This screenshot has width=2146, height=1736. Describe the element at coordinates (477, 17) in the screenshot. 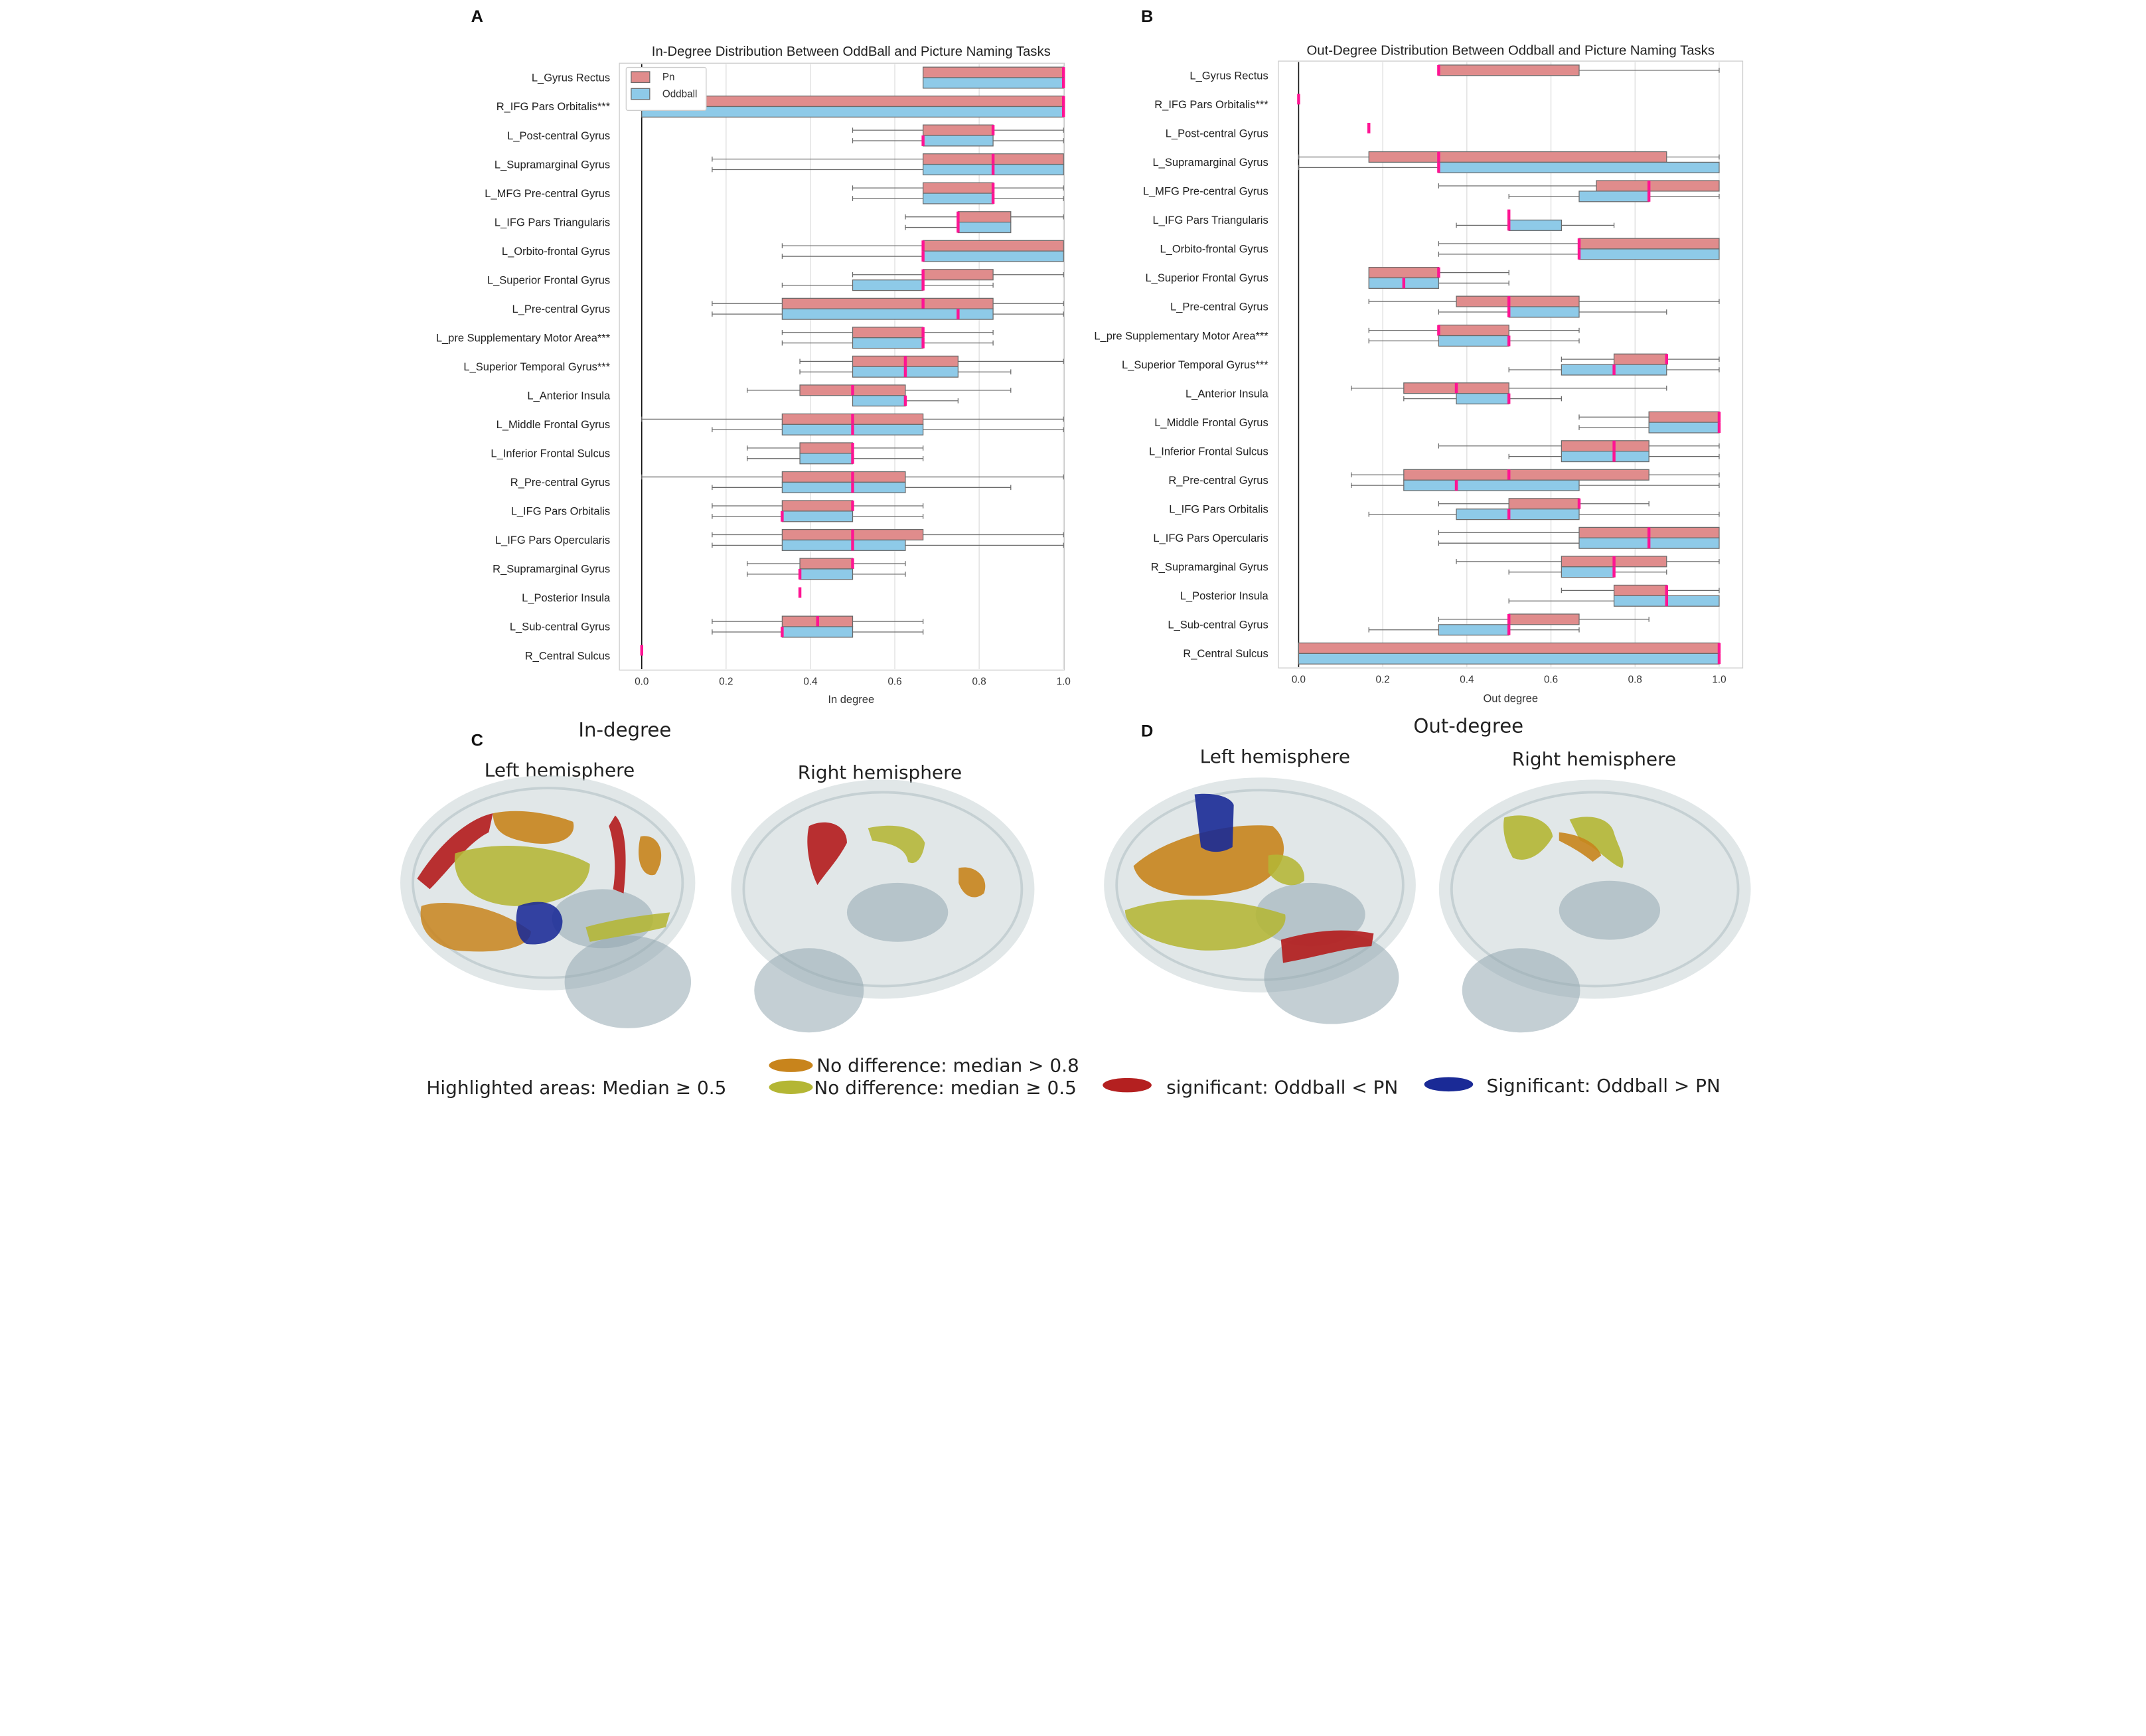

I see `panel-letter-a: A` at that location.